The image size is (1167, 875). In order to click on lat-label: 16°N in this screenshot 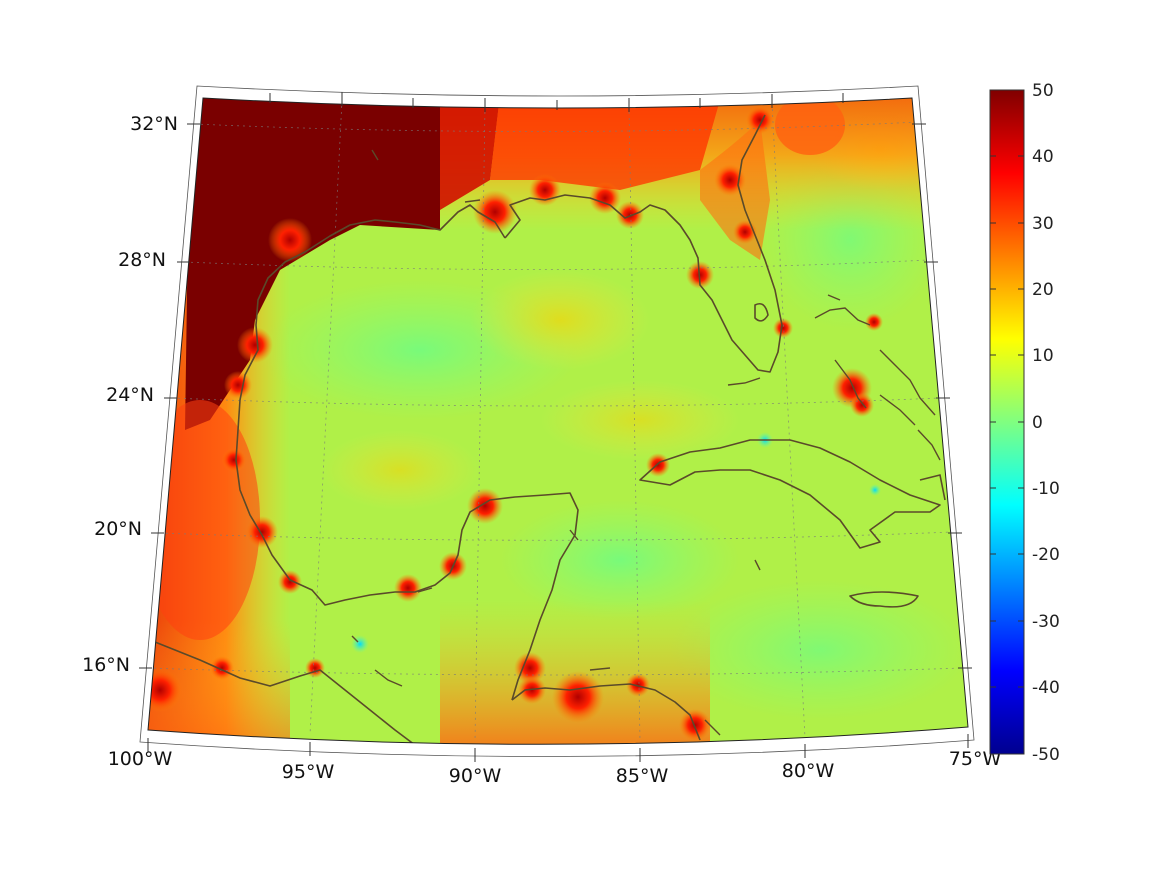, I will do `click(106, 665)`.